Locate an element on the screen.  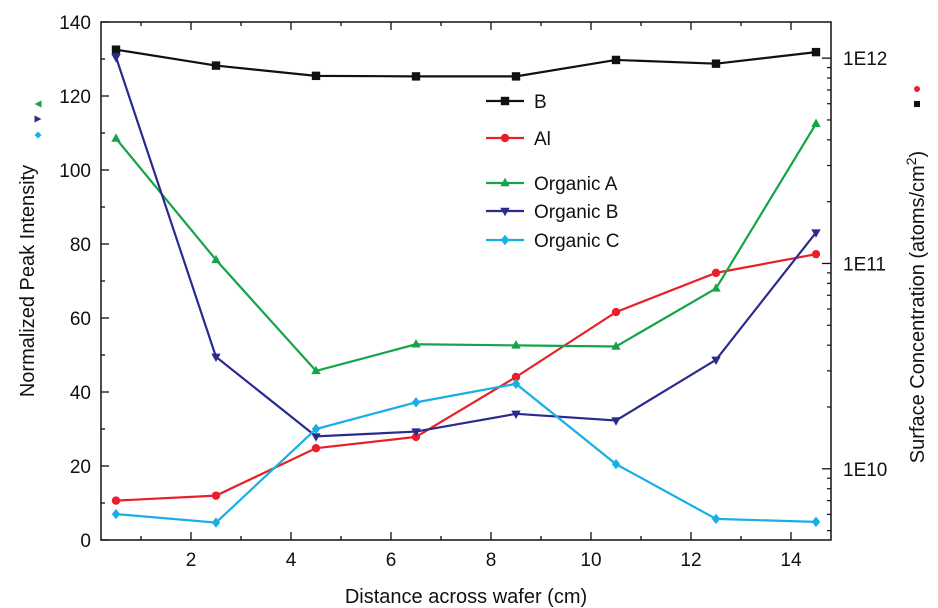
legend-label: Al is located at coordinates (542, 139).